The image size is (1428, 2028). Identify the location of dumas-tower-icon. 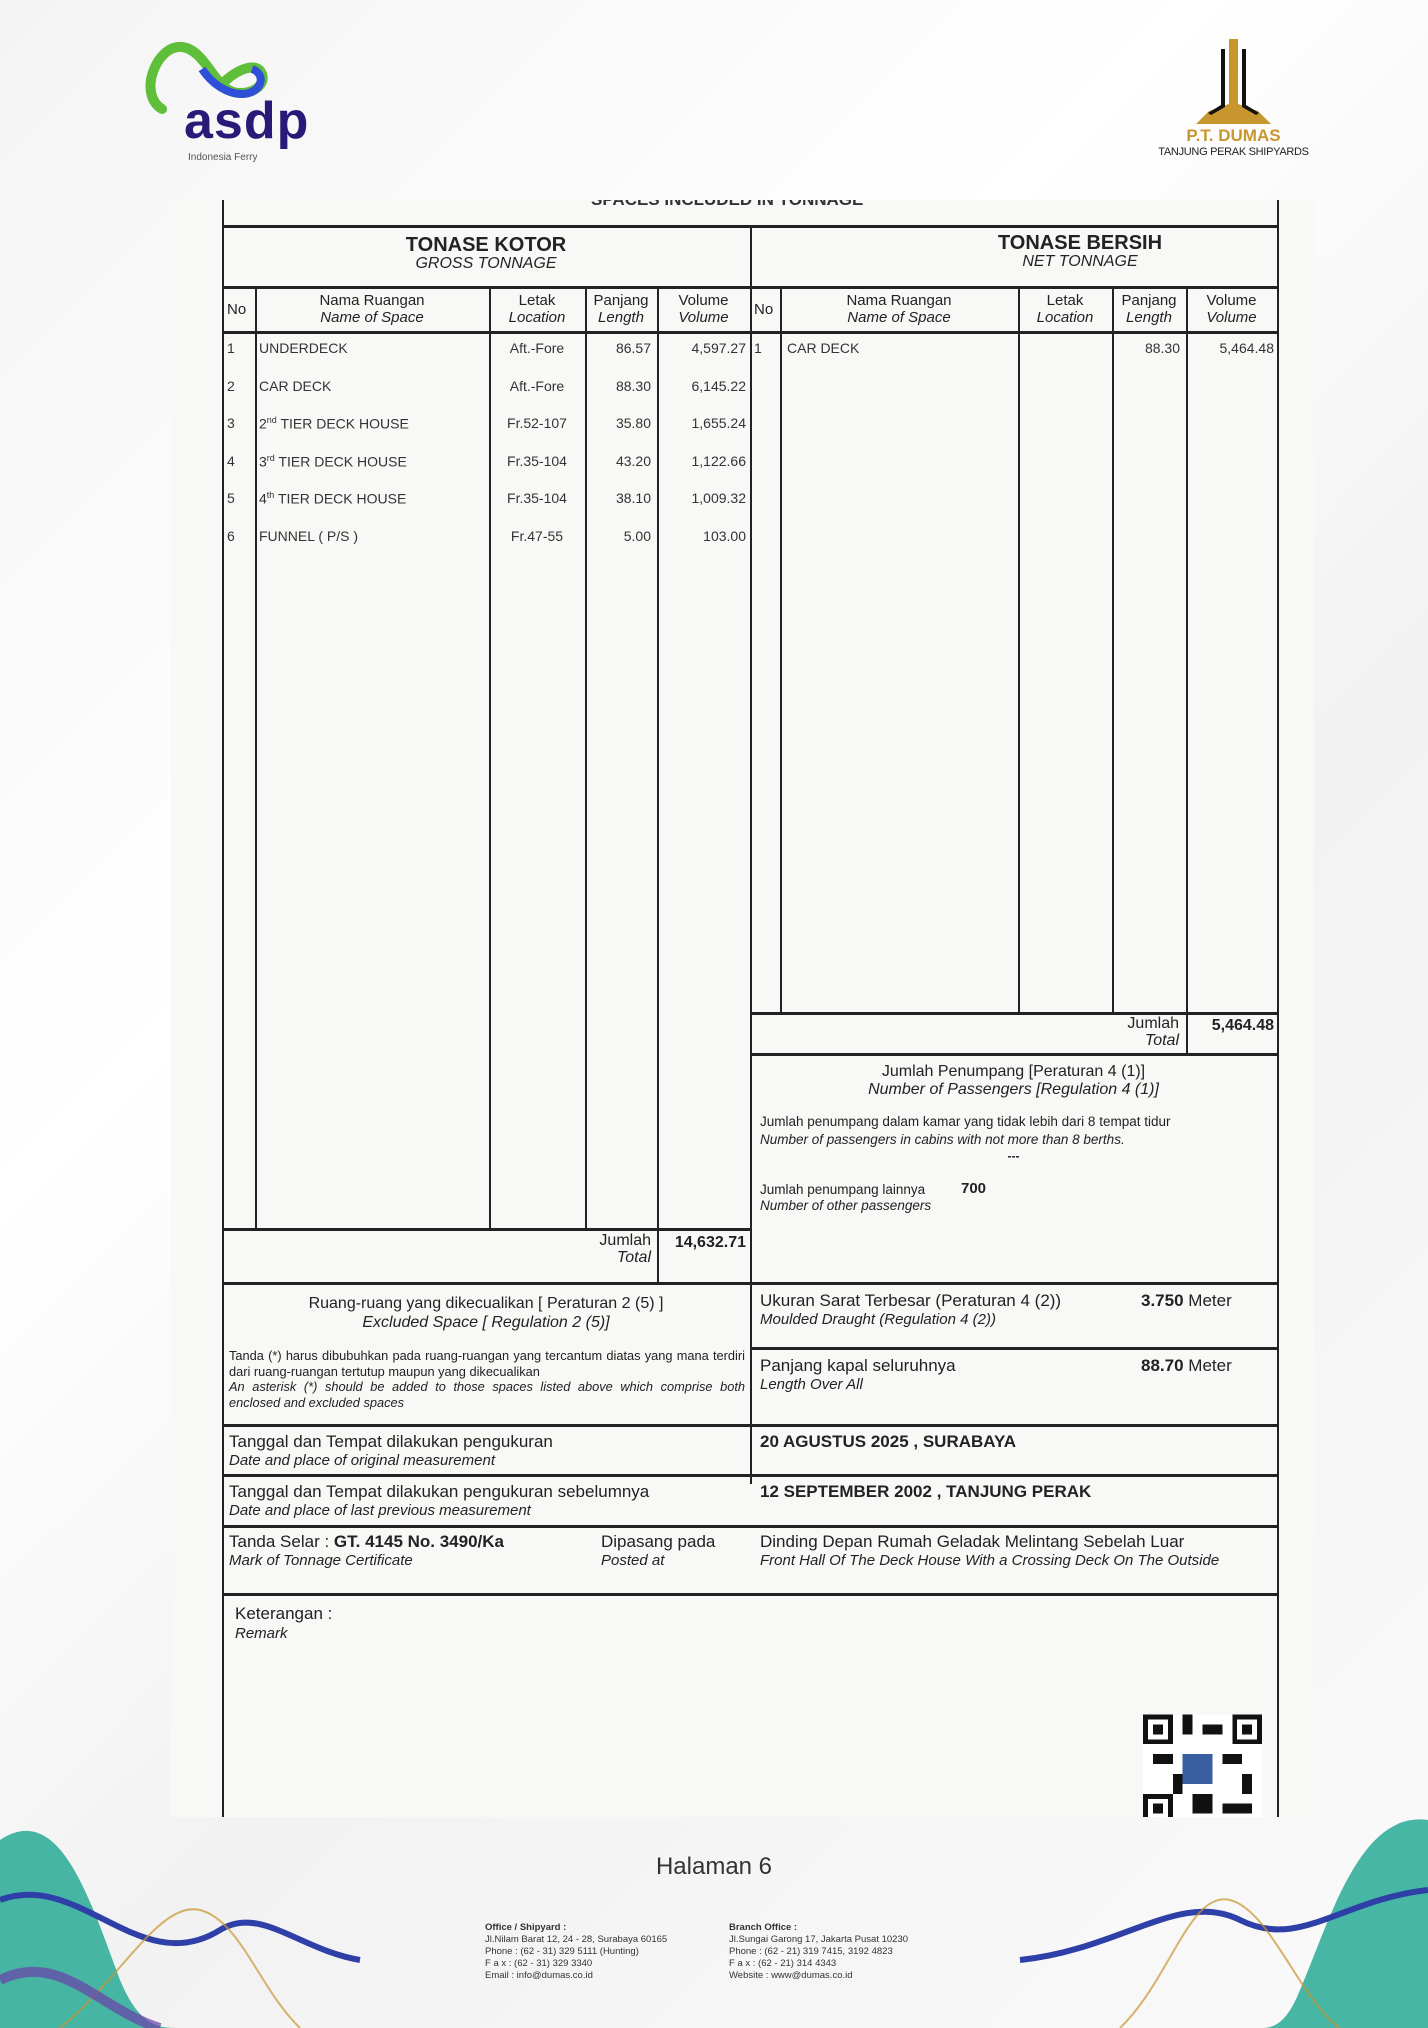
(1233, 81).